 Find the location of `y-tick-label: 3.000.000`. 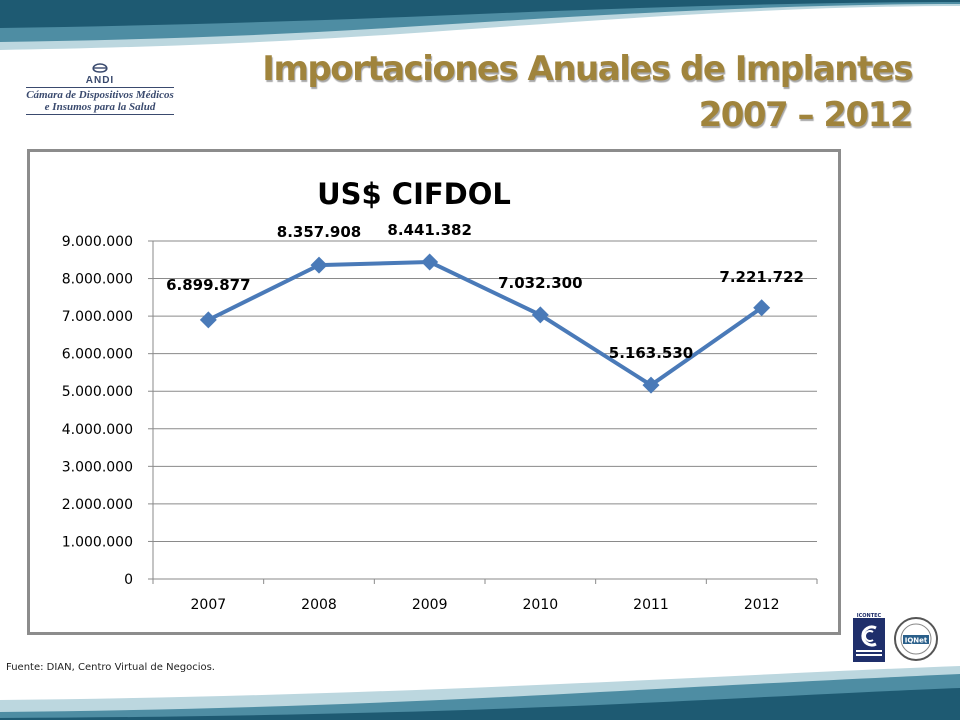

y-tick-label: 3.000.000 is located at coordinates (97, 467).